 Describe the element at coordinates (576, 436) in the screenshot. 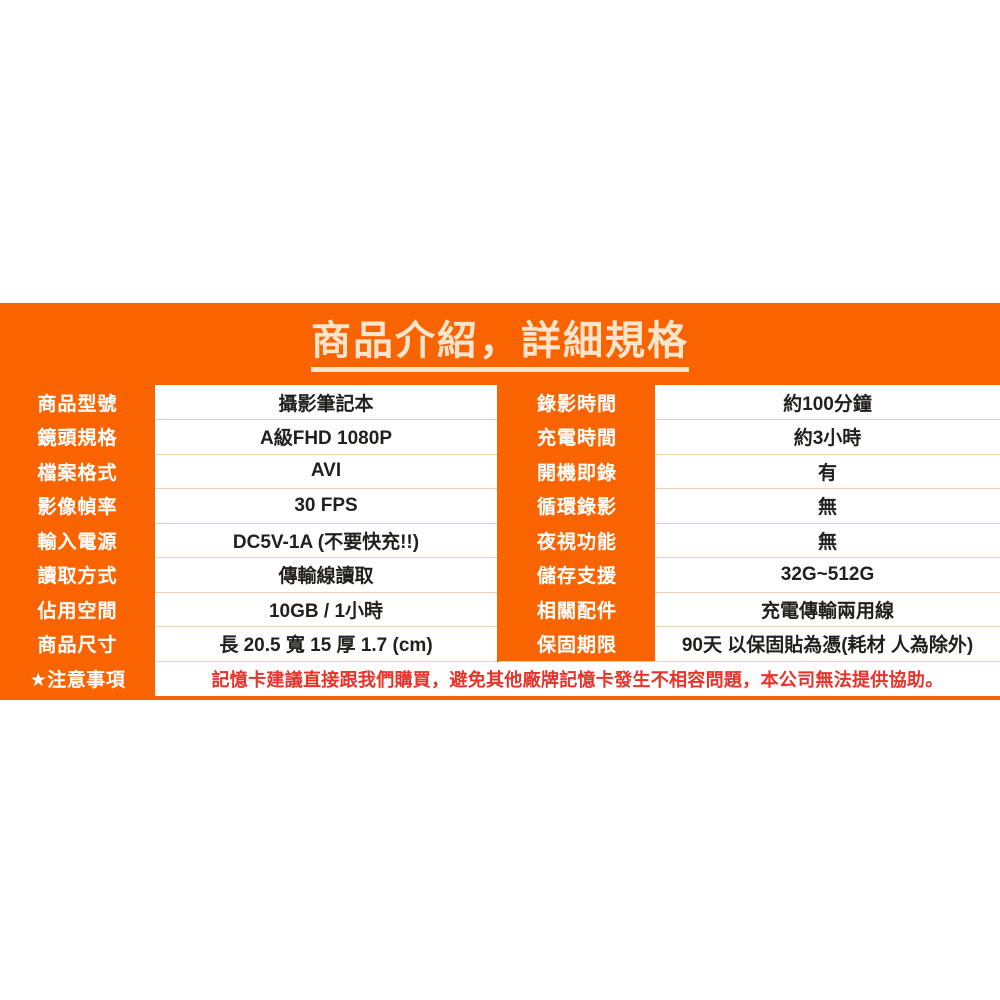

I see `spec-label-right: 充電時間` at that location.